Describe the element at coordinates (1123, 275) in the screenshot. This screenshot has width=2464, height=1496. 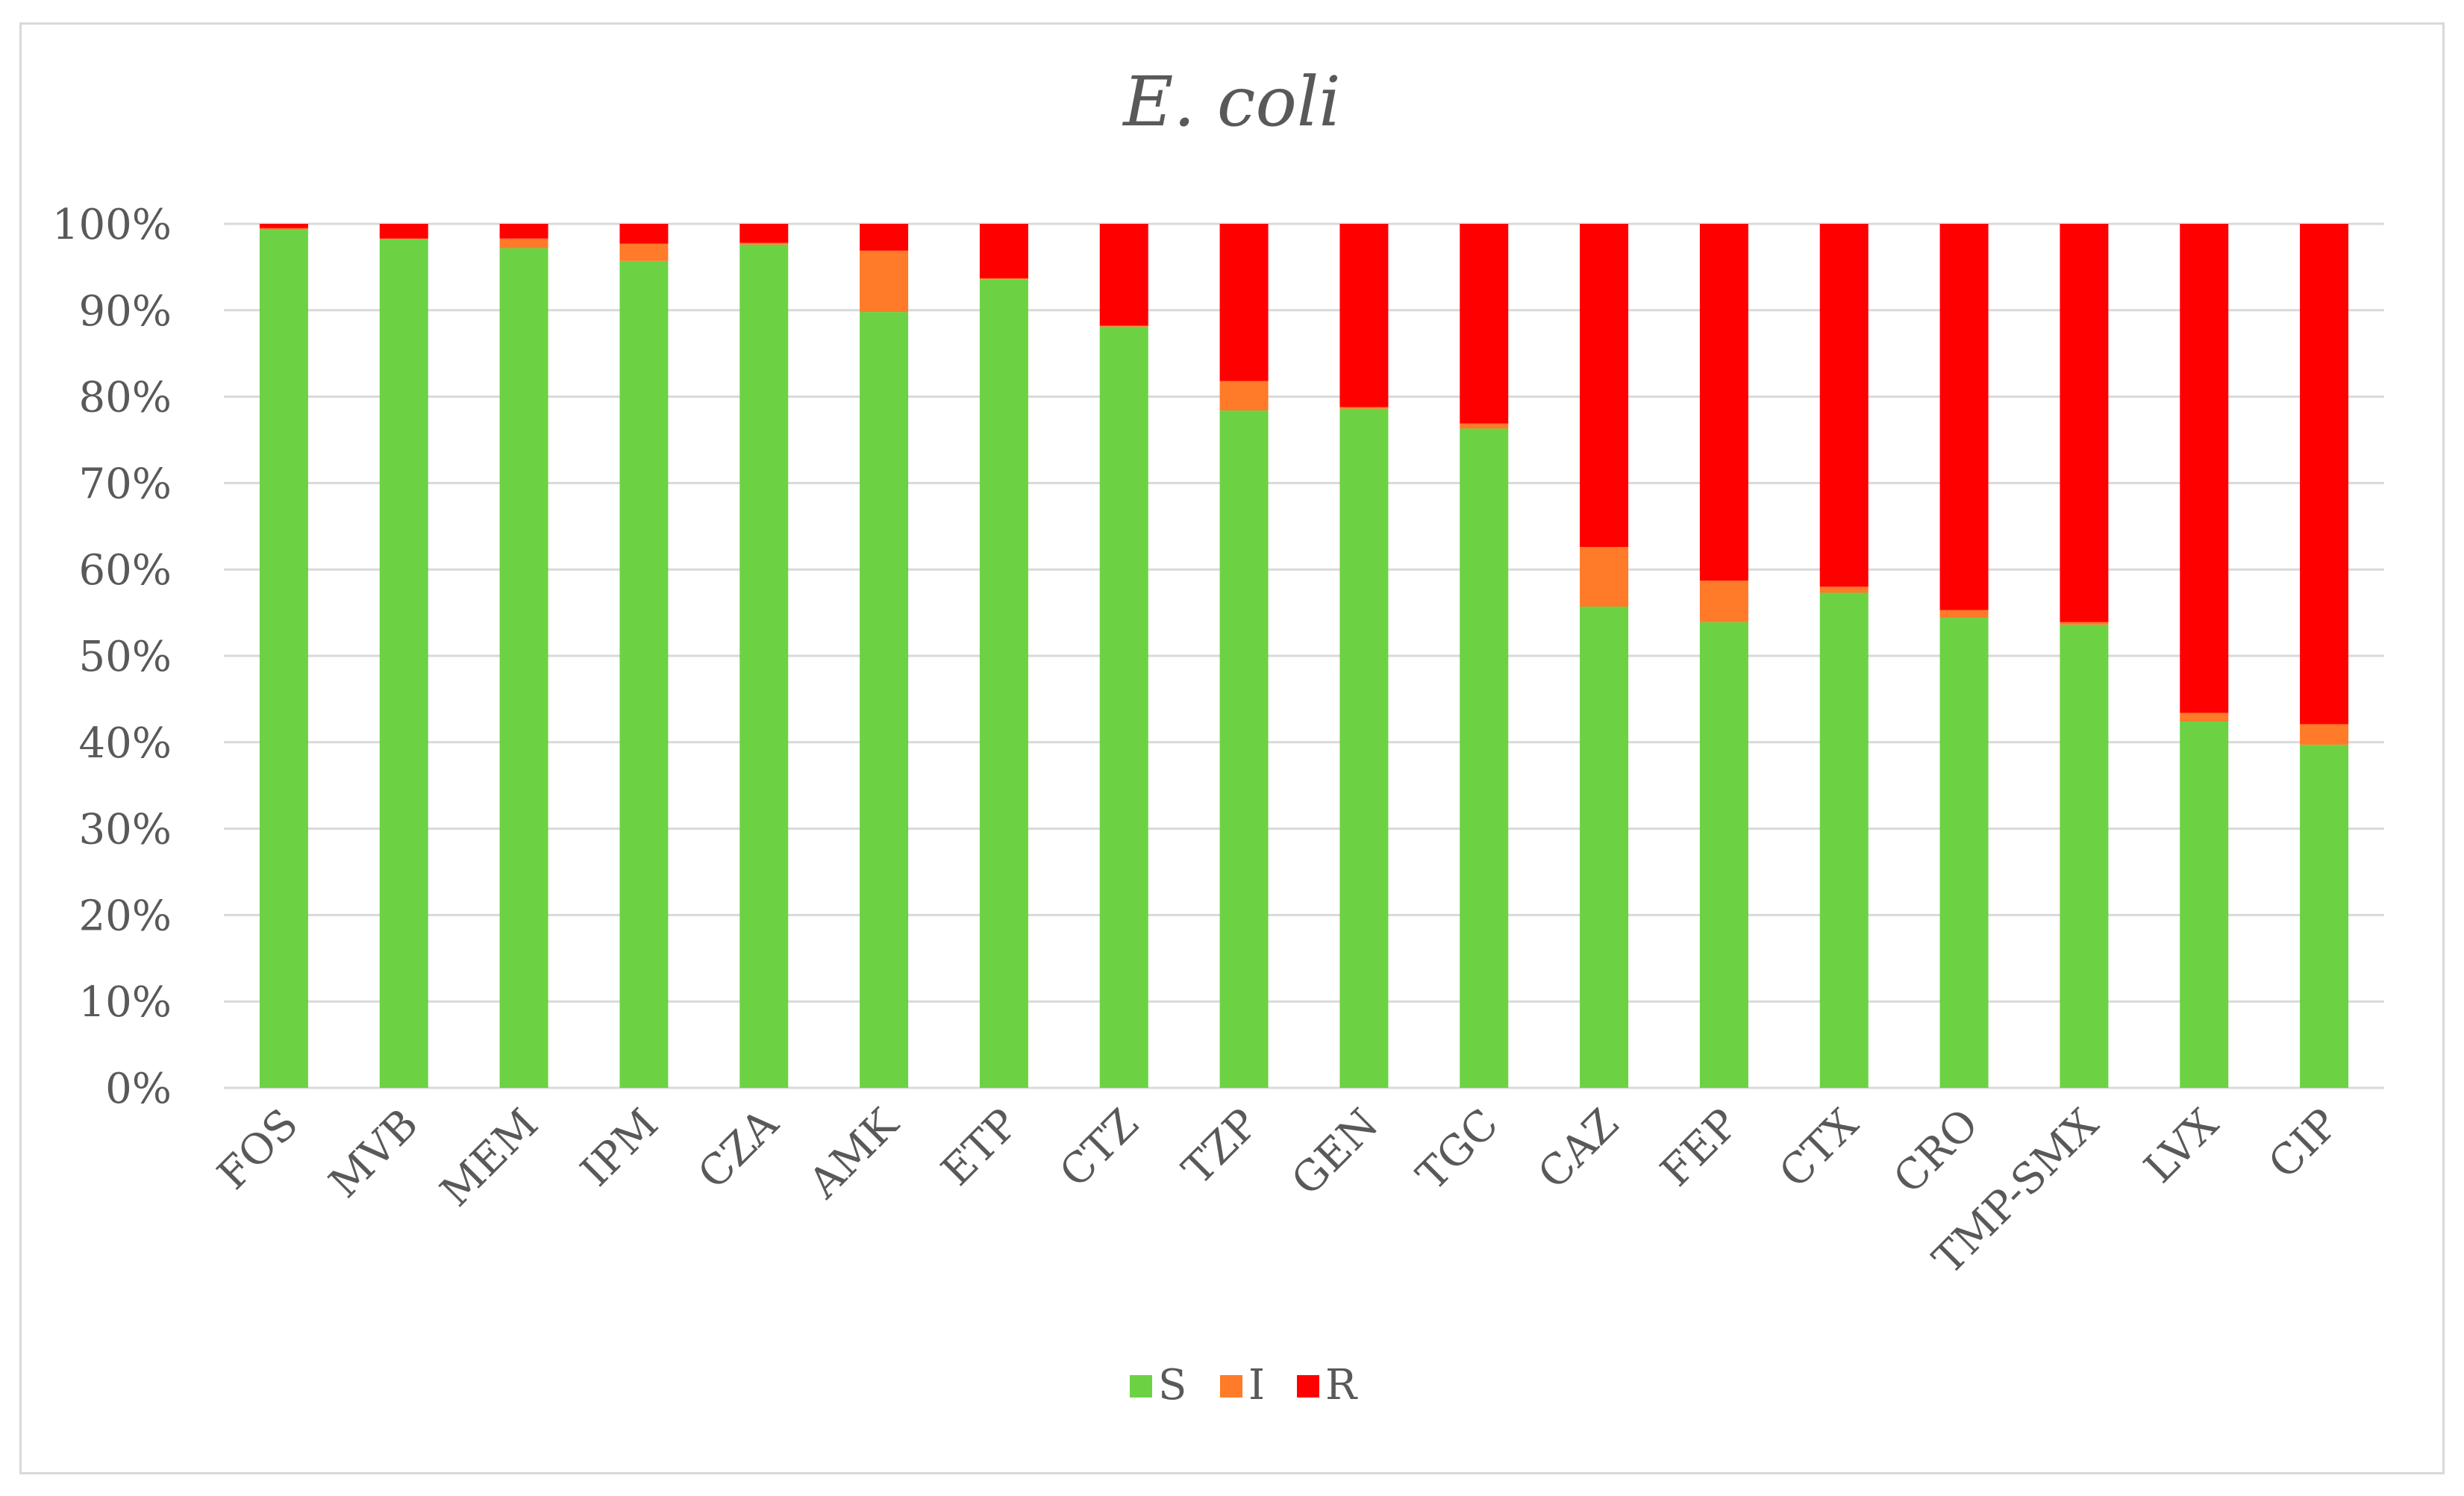
I see `bar-r-ctz` at that location.